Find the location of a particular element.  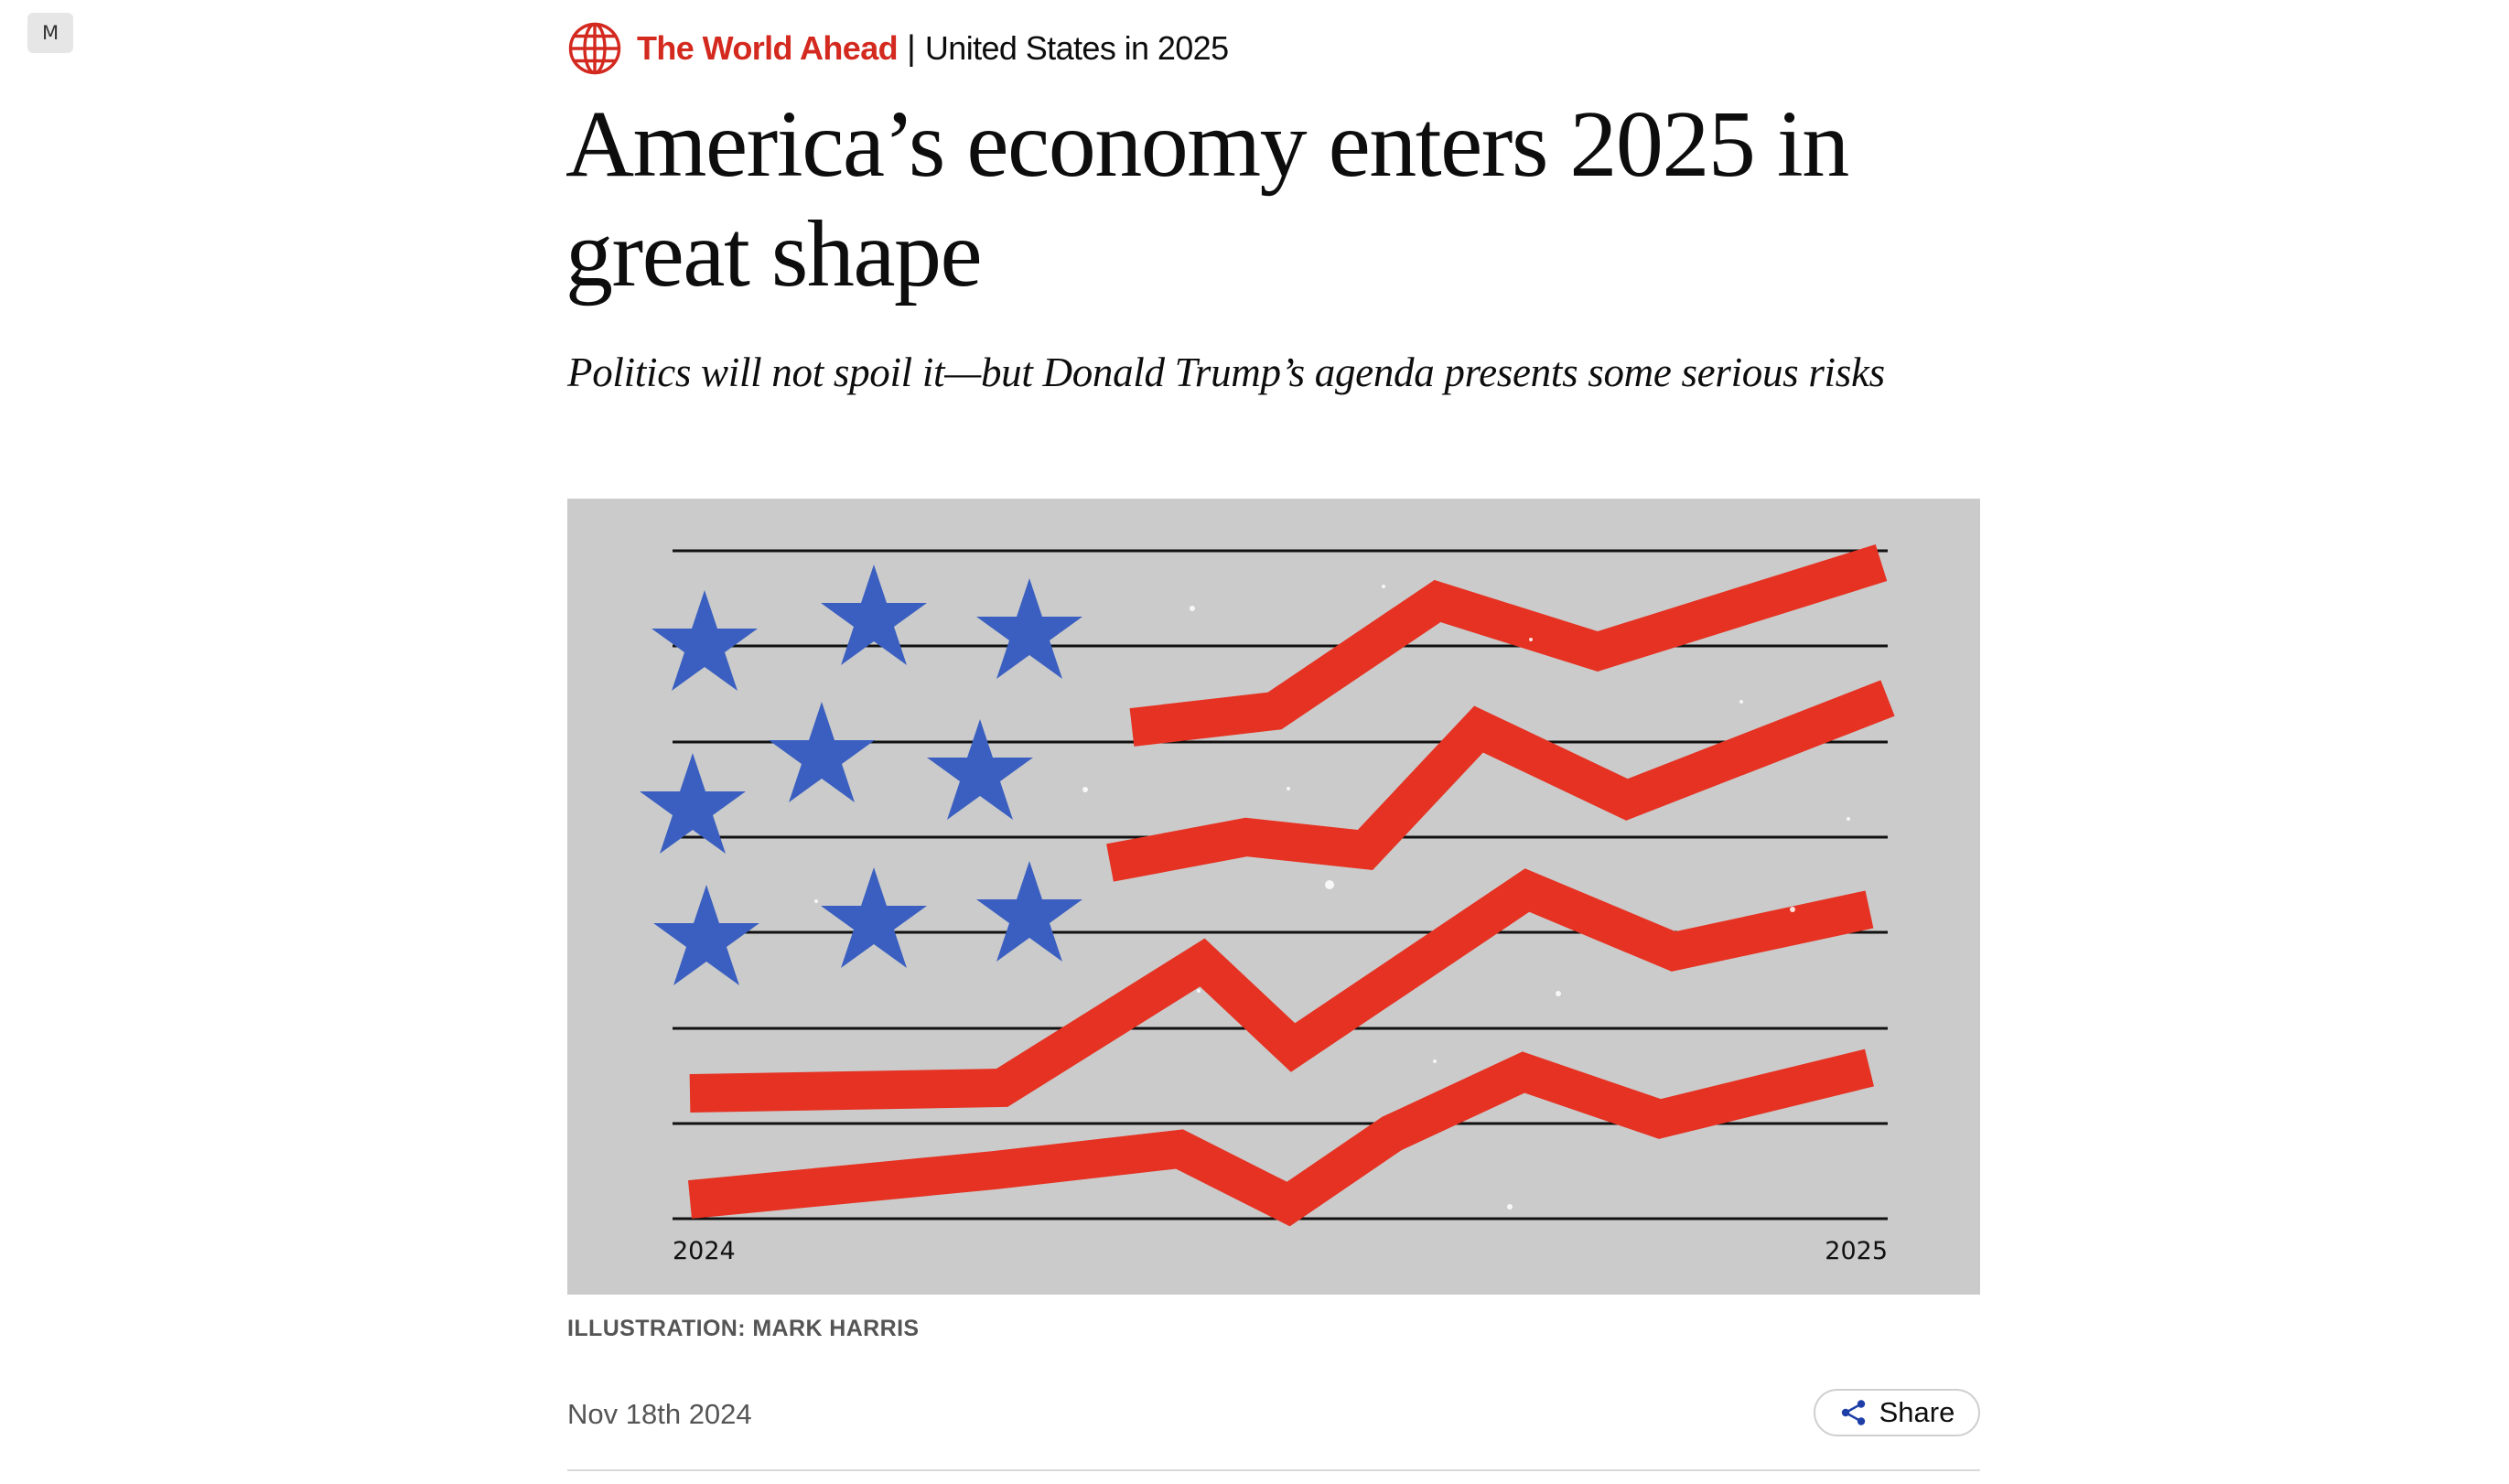

publish-date: Nov 18th 2024 is located at coordinates (659, 1414).